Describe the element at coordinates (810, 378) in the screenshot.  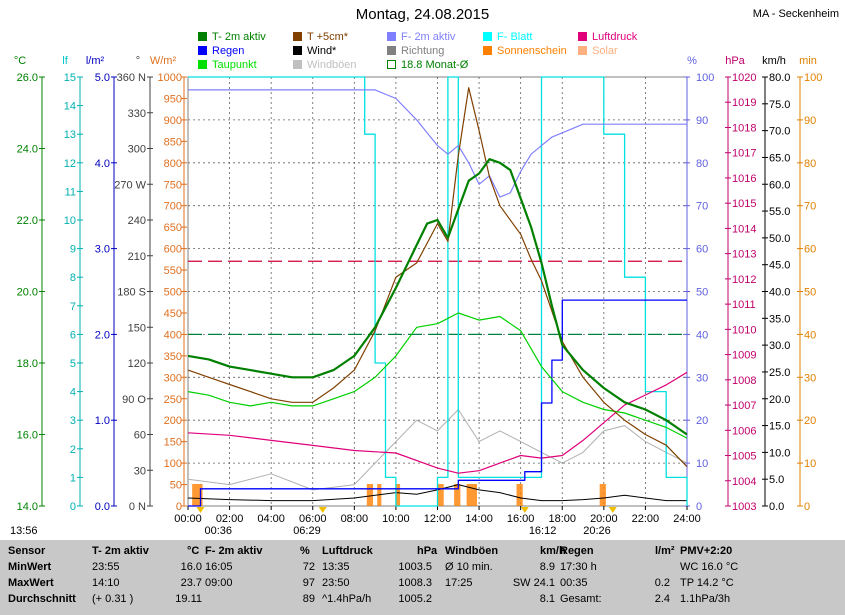
I see `axis-tick-label-min: 30` at that location.